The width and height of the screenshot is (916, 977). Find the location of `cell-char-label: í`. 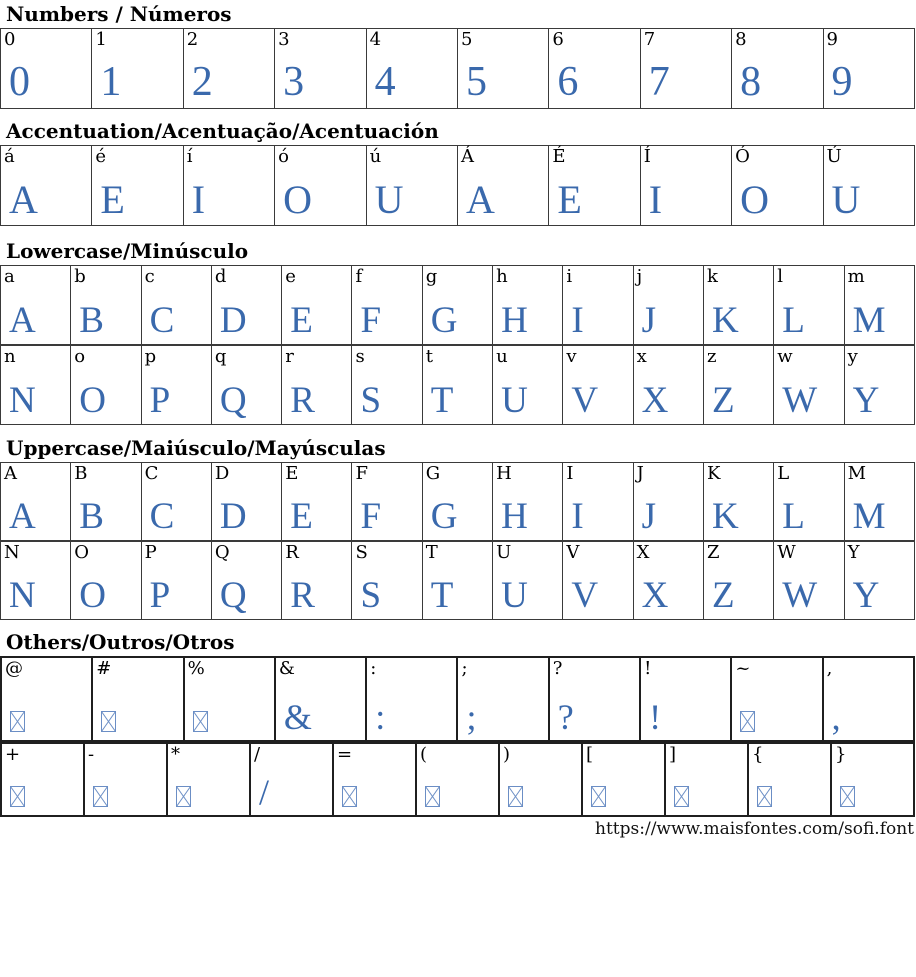

cell-char-label: í is located at coordinates (189, 156).